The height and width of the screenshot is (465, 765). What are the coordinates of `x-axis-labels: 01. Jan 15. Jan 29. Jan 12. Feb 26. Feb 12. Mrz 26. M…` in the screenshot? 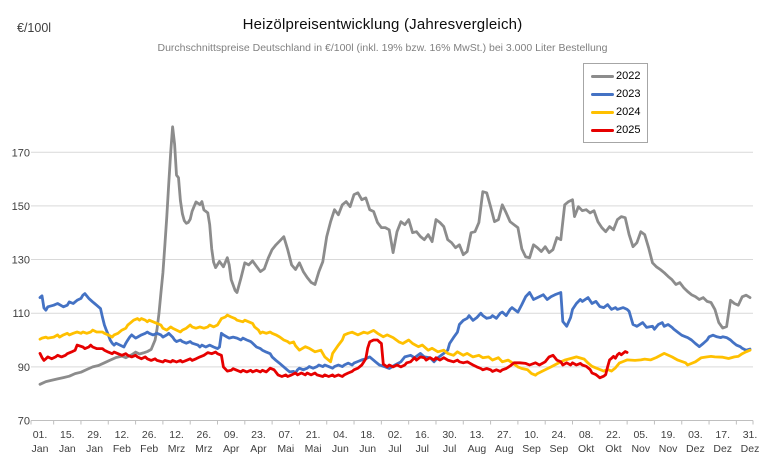 It's located at (396, 442).